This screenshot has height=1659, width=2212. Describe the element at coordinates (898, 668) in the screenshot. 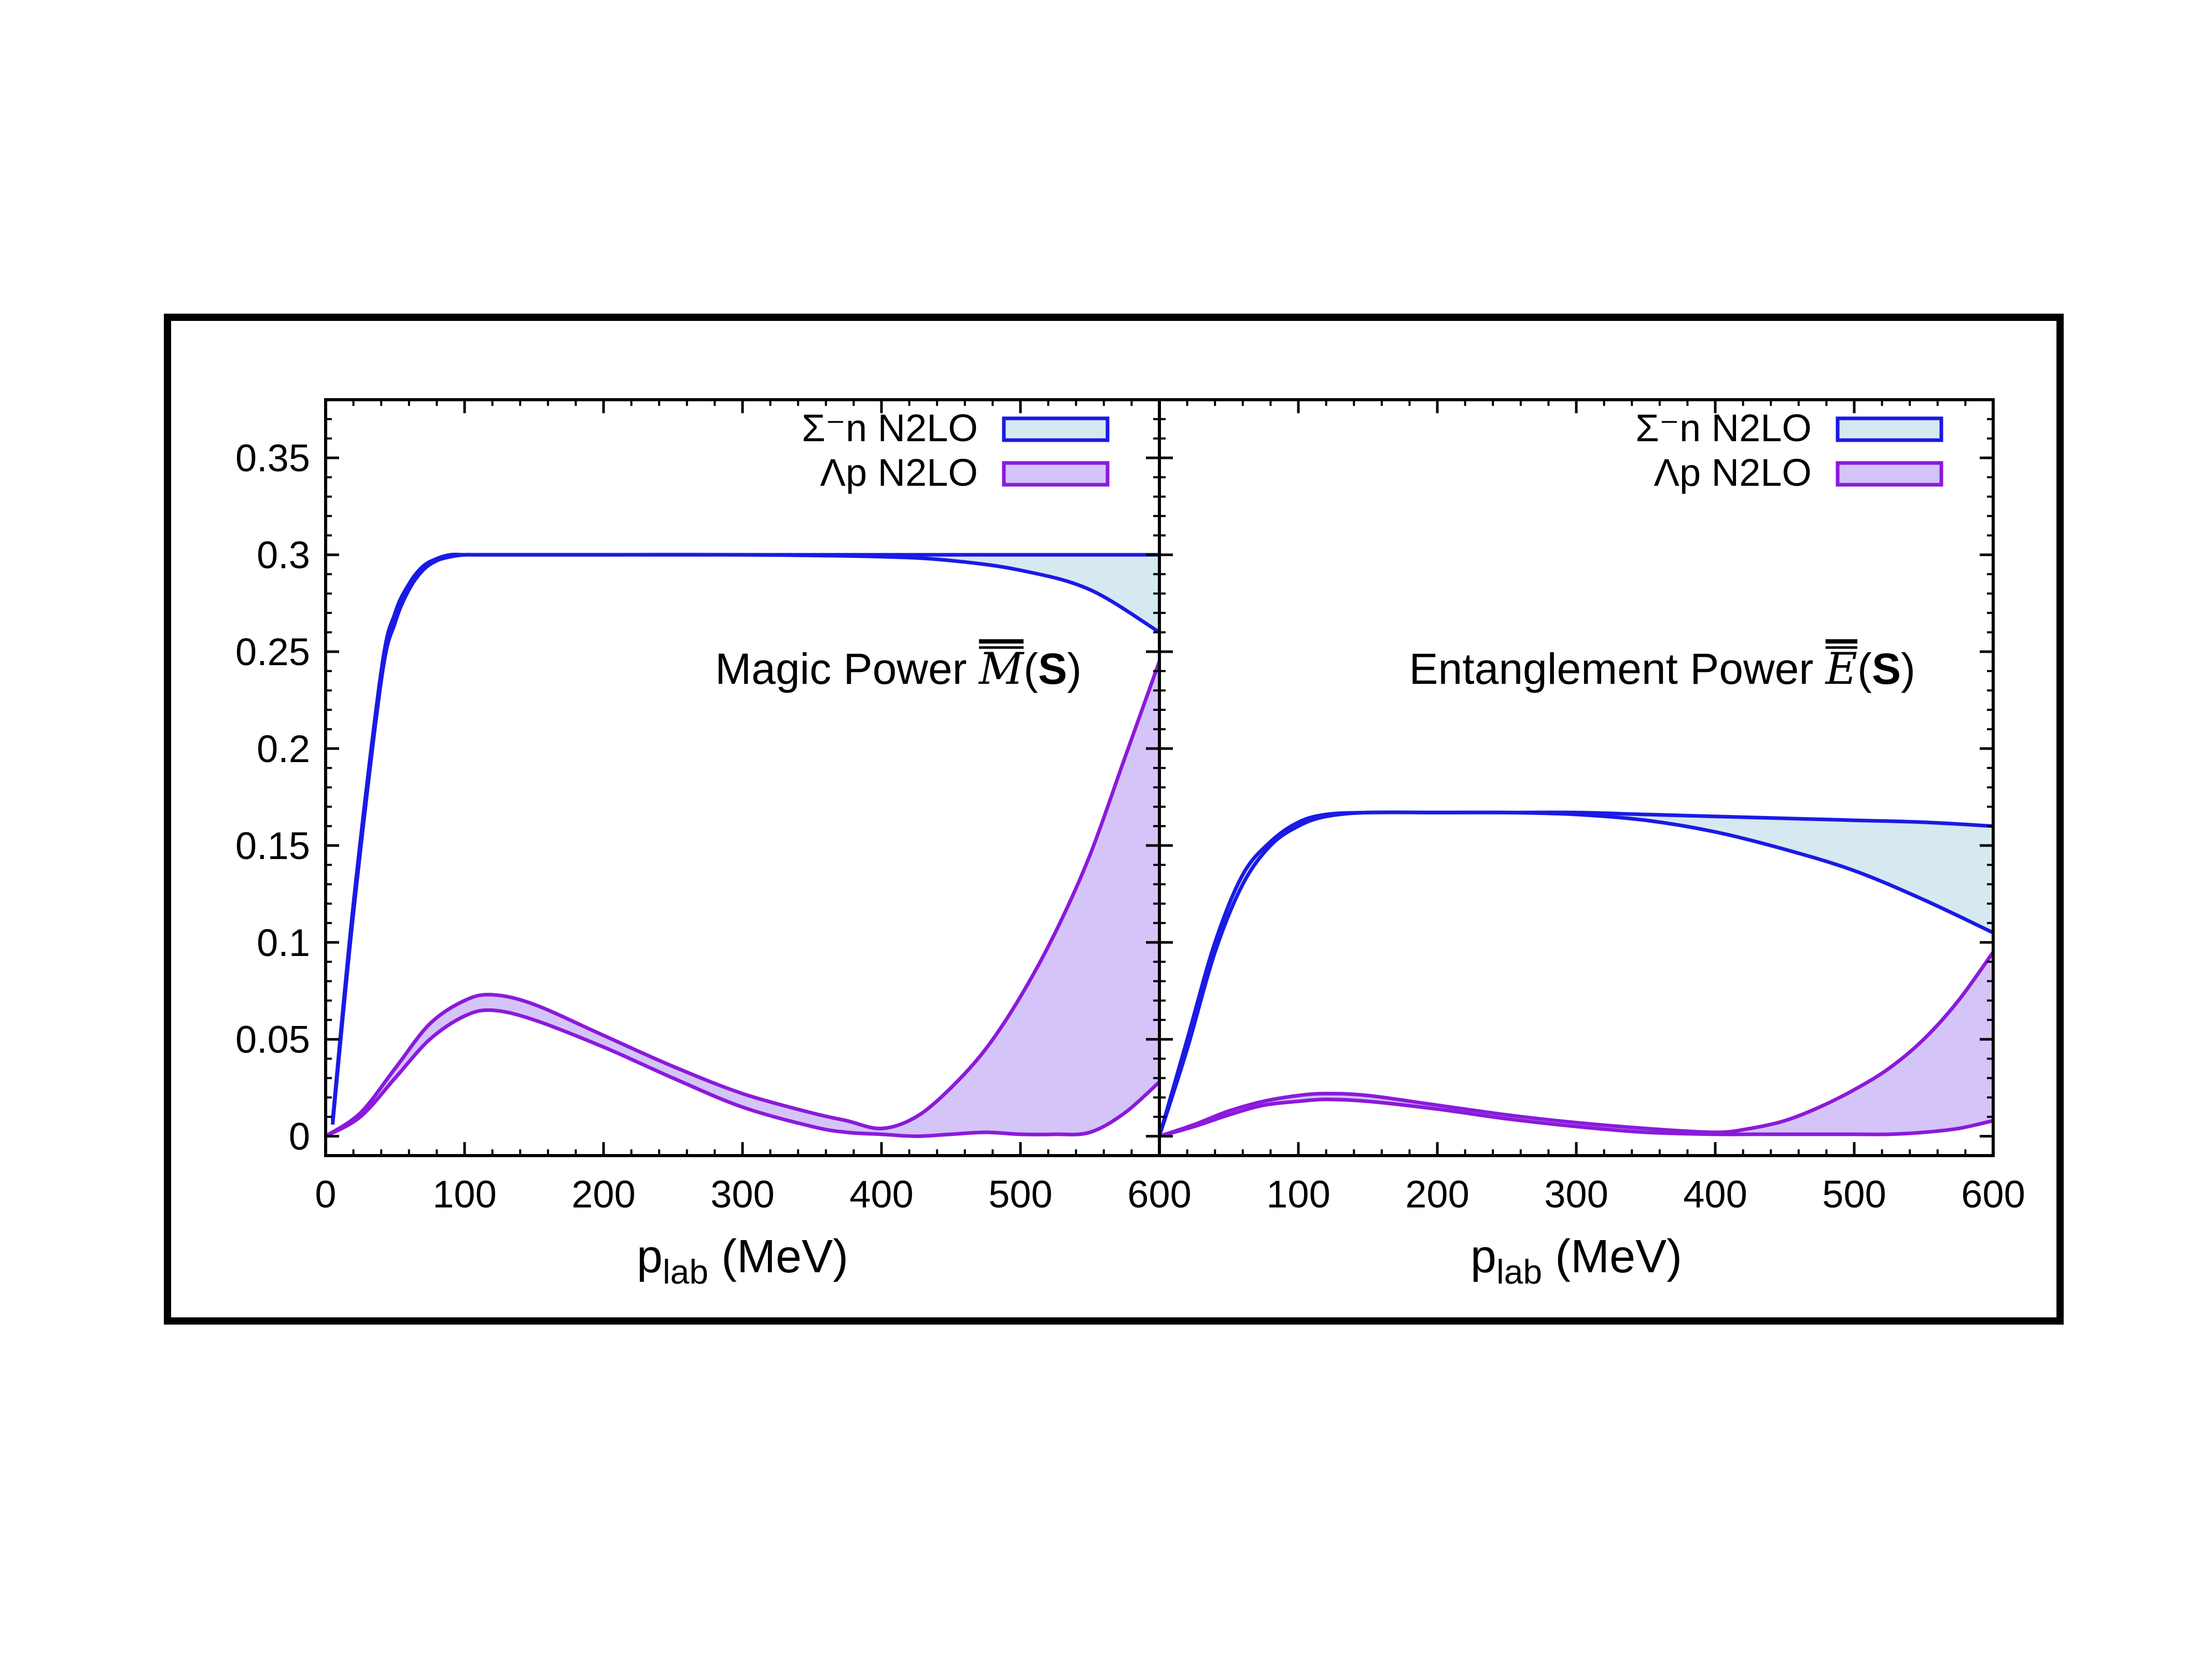

I see `panel-annotation: Magic Power M(S)` at that location.